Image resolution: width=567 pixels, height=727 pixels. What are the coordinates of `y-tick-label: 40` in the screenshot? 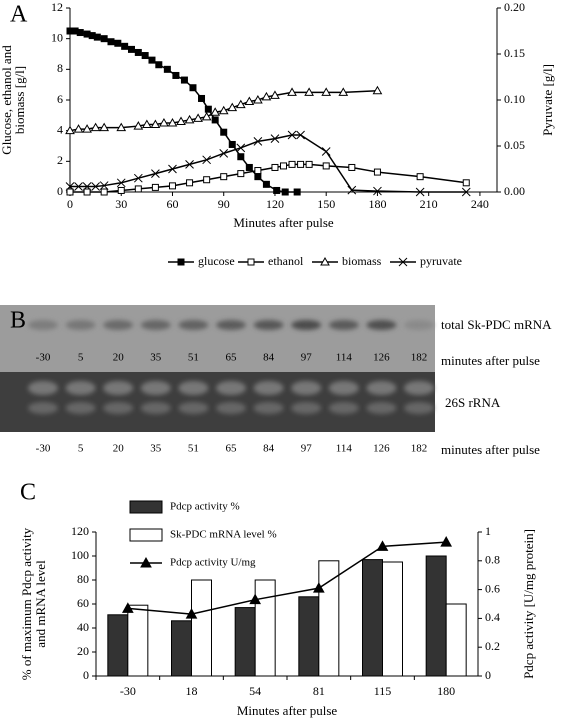 It's located at (83, 627).